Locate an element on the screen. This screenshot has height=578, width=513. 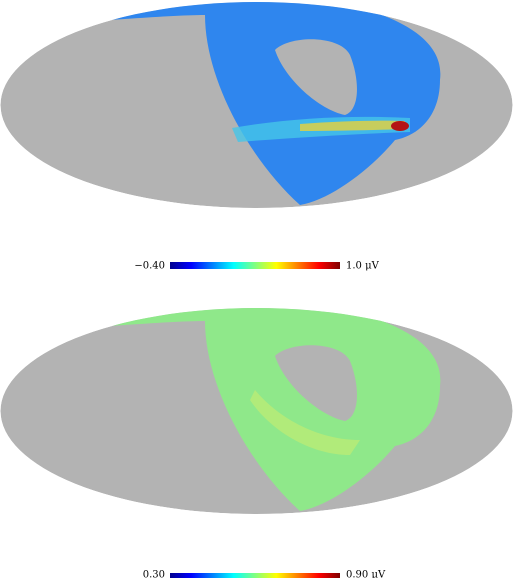
galactic-plane-core is located at coordinates (352, 125).